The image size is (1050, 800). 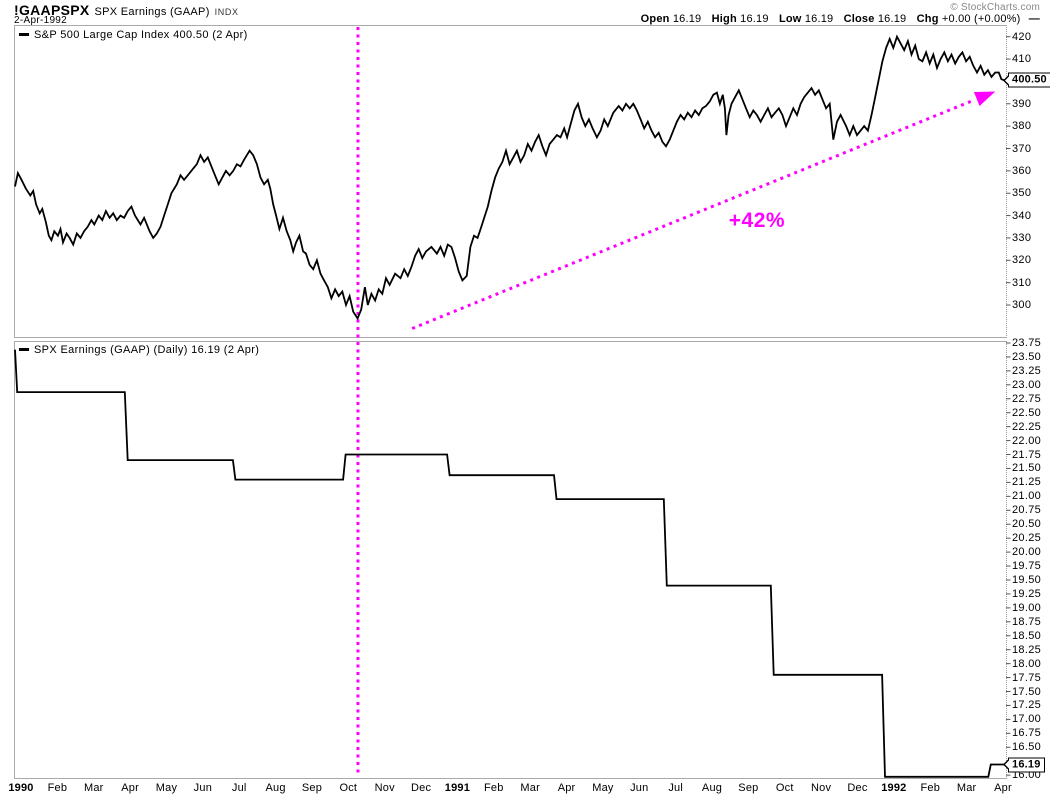 What do you see at coordinates (927, 19) in the screenshot?
I see `chg-label: Chg` at bounding box center [927, 19].